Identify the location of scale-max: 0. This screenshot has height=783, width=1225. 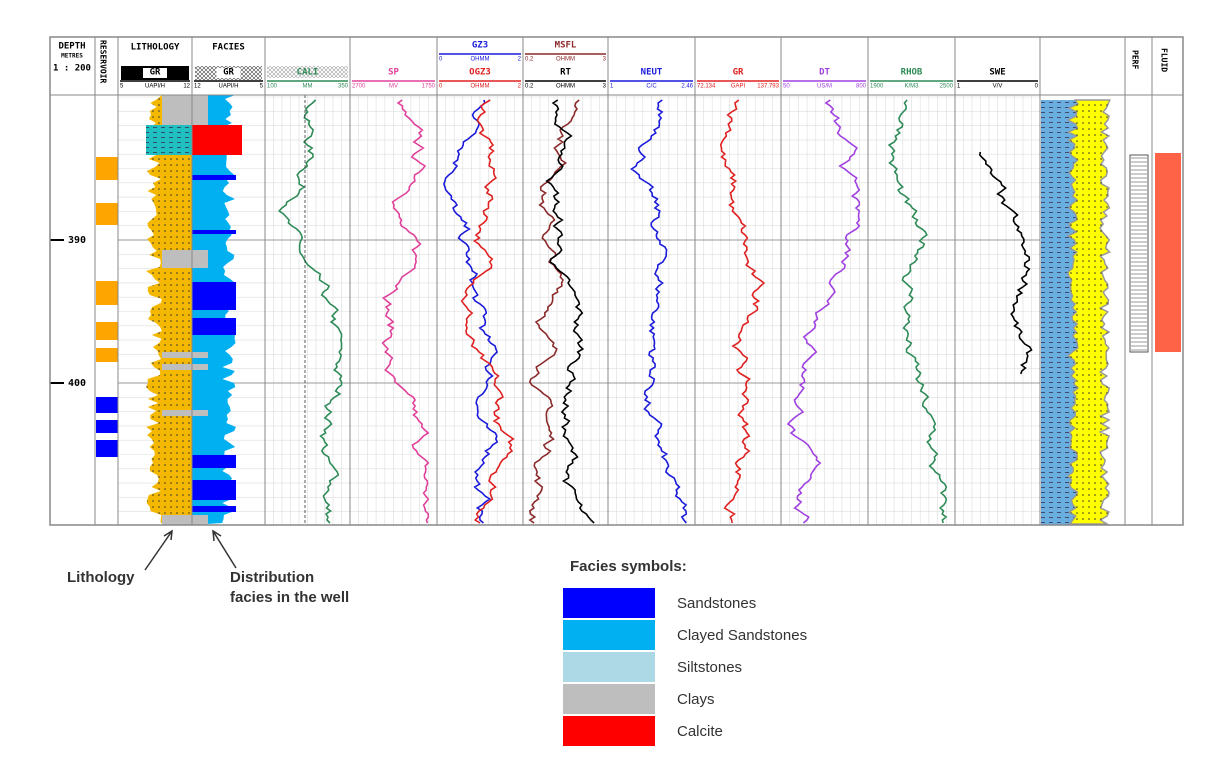
(1037, 87).